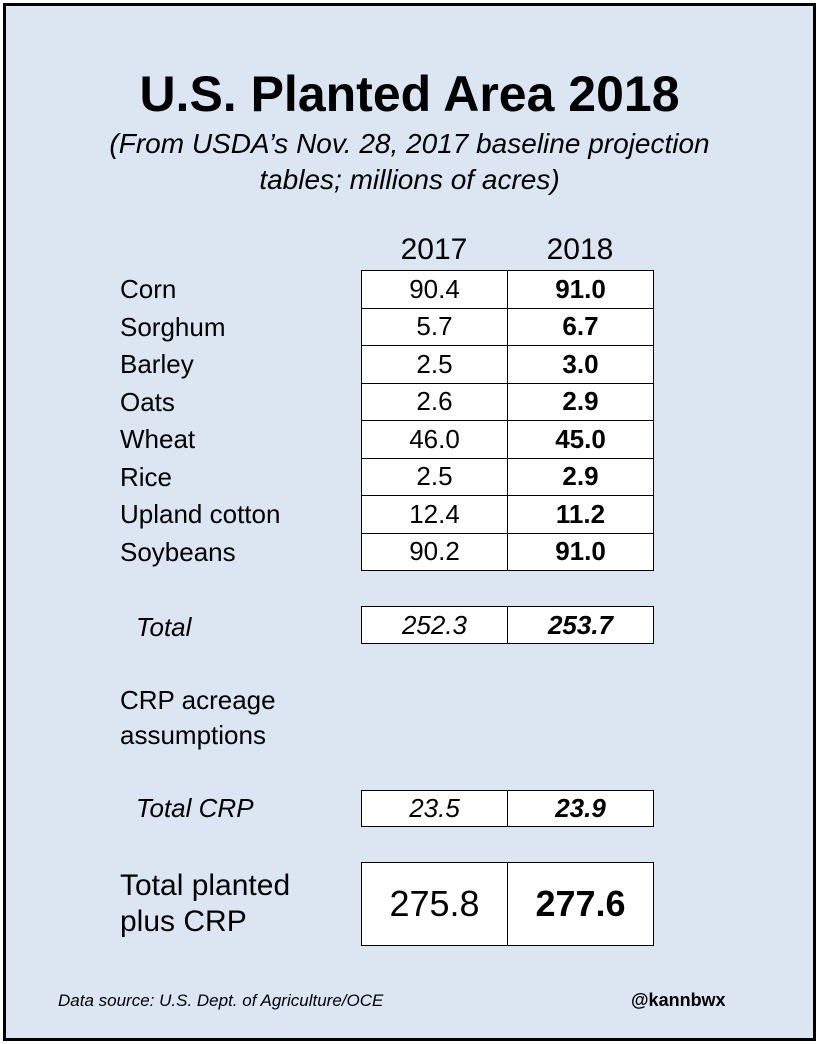 This screenshot has width=819, height=1044. I want to click on row-label-soybeans: Soybeans, so click(178, 551).